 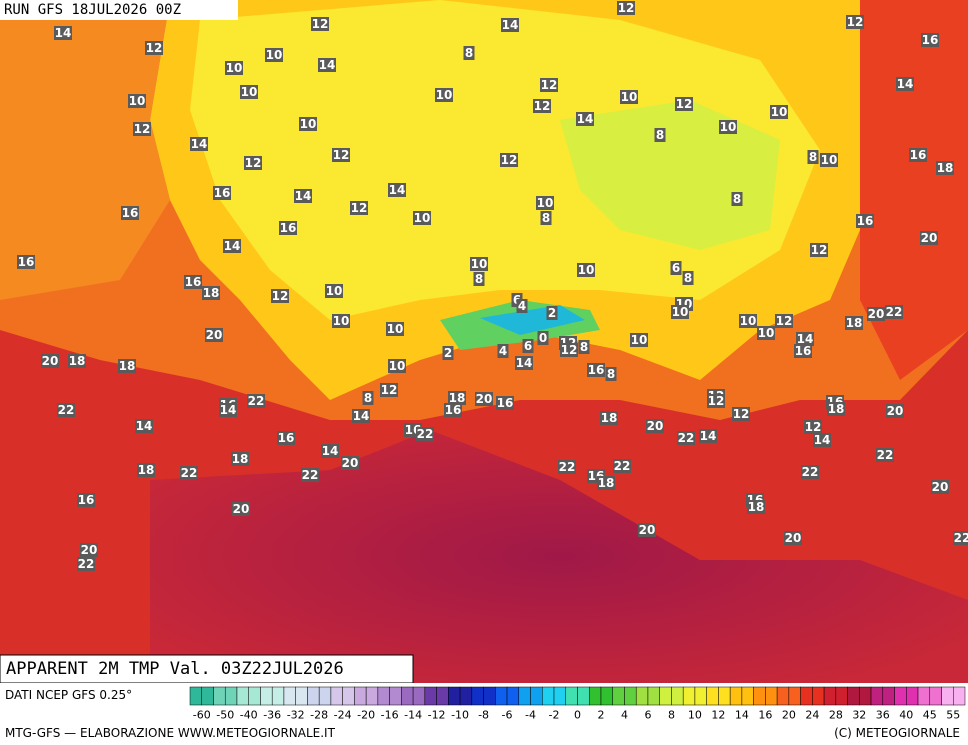 I want to click on colorbar-tick-label: 2, so click(x=600, y=715).